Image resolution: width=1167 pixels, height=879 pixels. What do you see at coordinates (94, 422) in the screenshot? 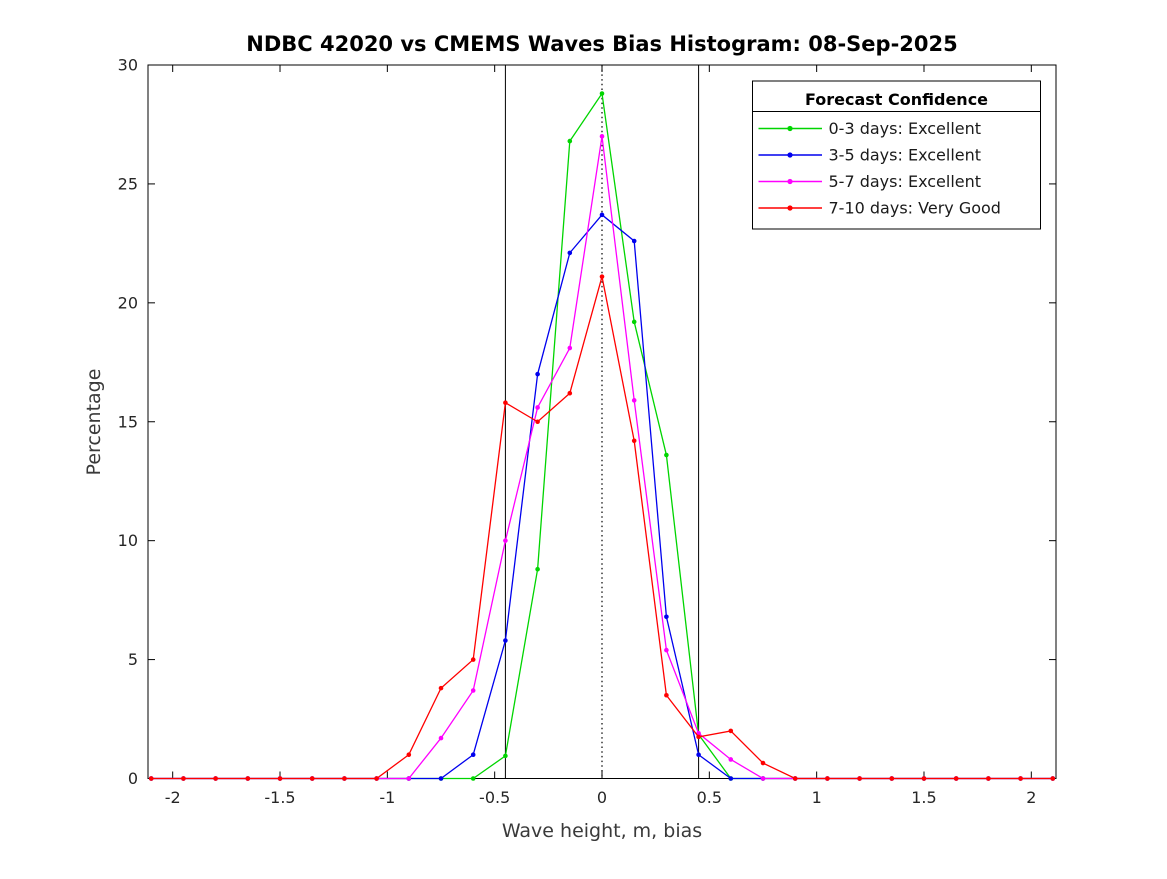
I see `y-axis-label: Percentage` at bounding box center [94, 422].